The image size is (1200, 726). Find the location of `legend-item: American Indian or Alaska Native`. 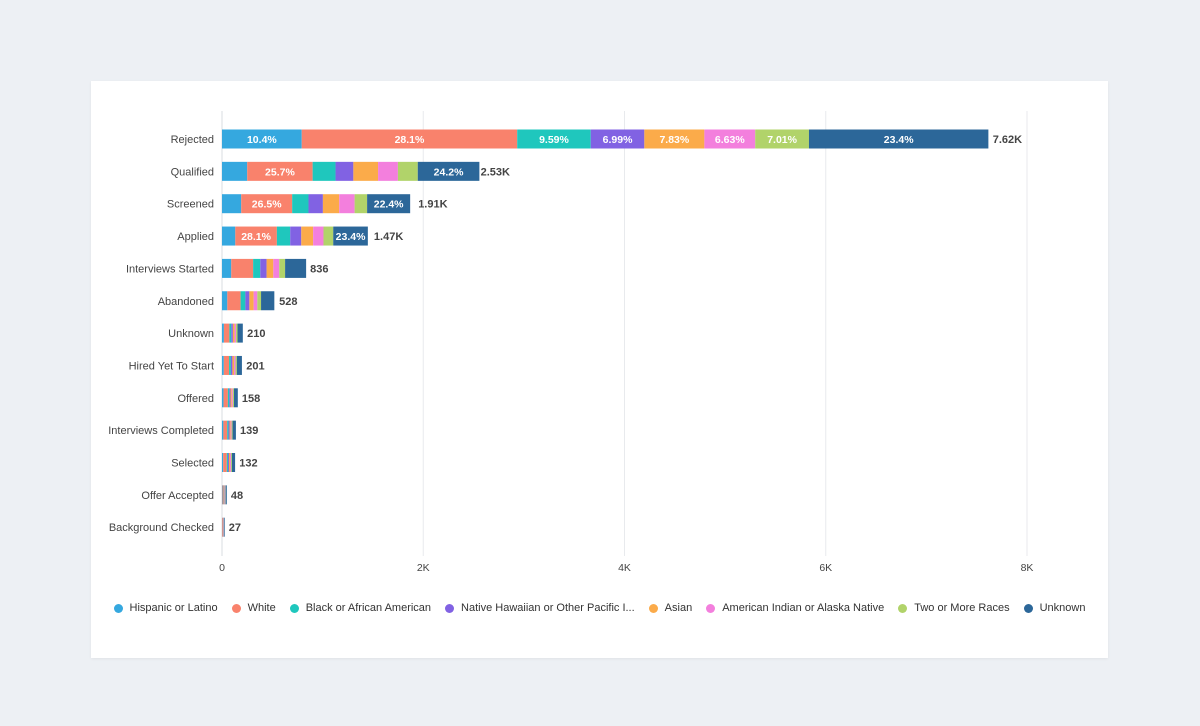

legend-item: American Indian or Alaska Native is located at coordinates (795, 608).